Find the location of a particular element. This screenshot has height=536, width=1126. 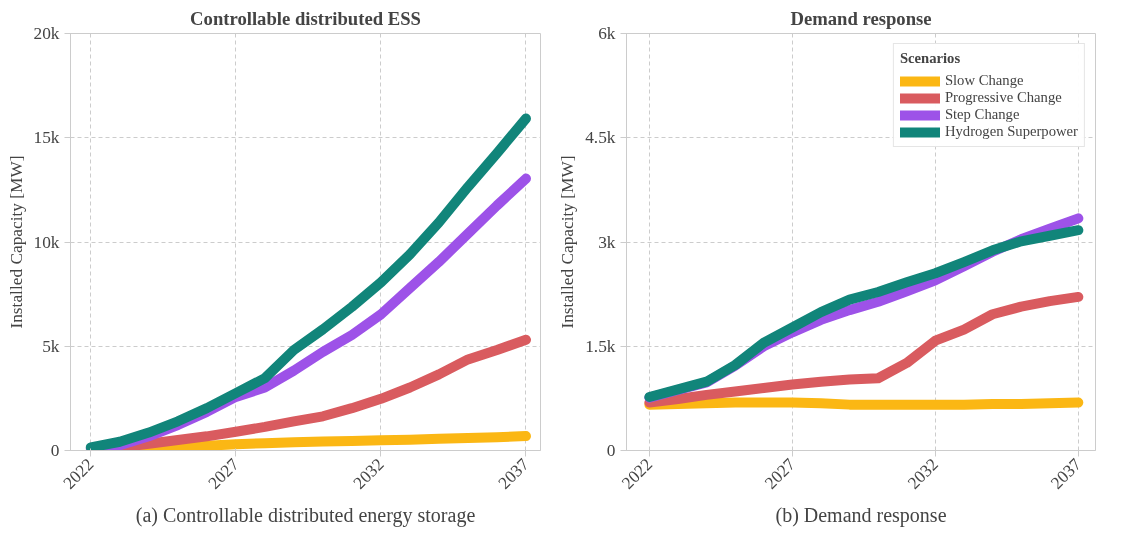

y-tick-label: 15k is located at coordinates (46, 138).